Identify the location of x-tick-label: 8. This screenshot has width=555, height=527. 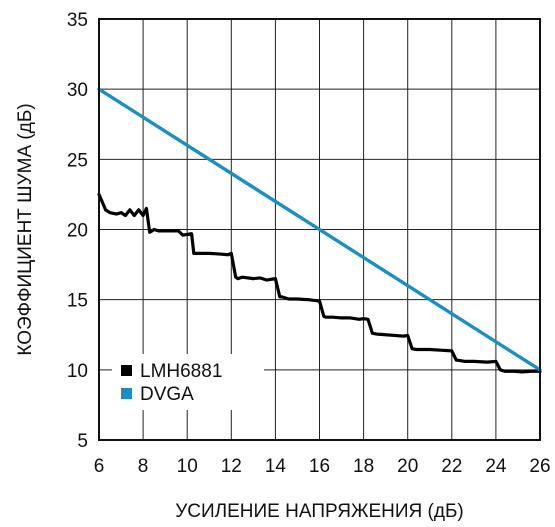
(143, 466).